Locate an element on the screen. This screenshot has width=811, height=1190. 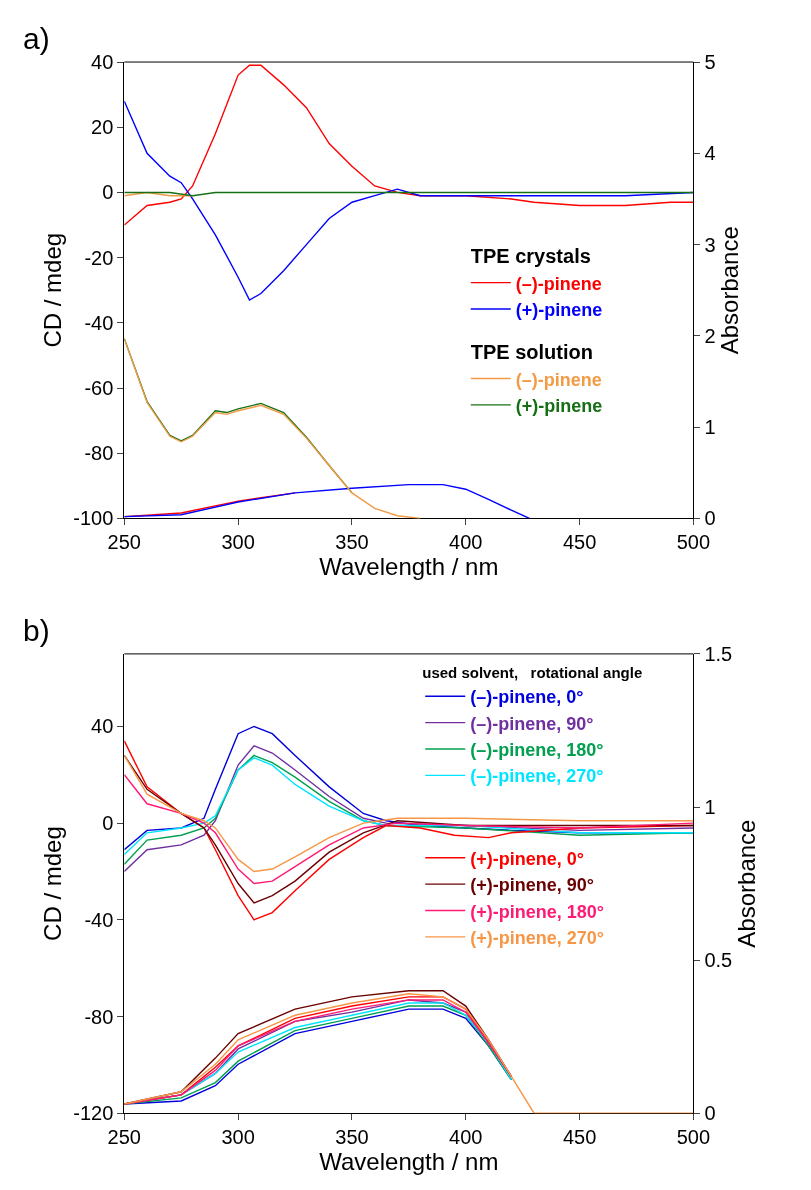
legend-label: (+)-pinene, 90° is located at coordinates (532, 885).